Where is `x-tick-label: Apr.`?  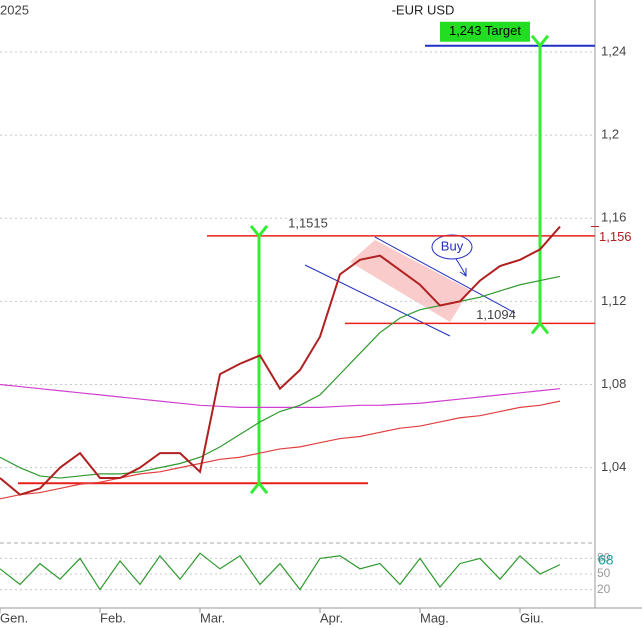 x-tick-label: Apr. is located at coordinates (331, 617).